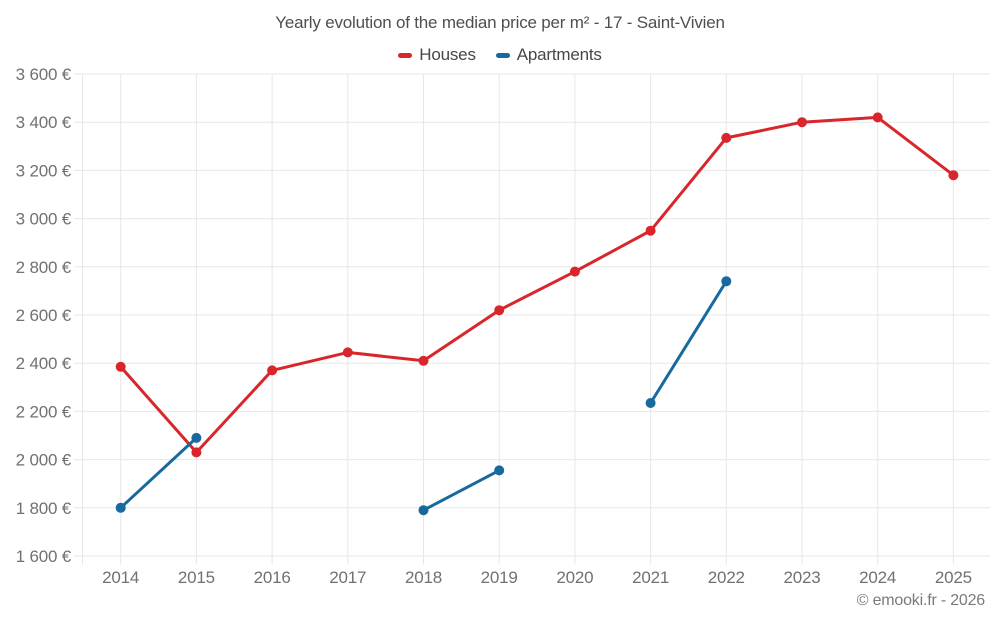 Image resolution: width=1000 pixels, height=625 pixels. Describe the element at coordinates (953, 577) in the screenshot. I see `svg-text: 2025` at that location.